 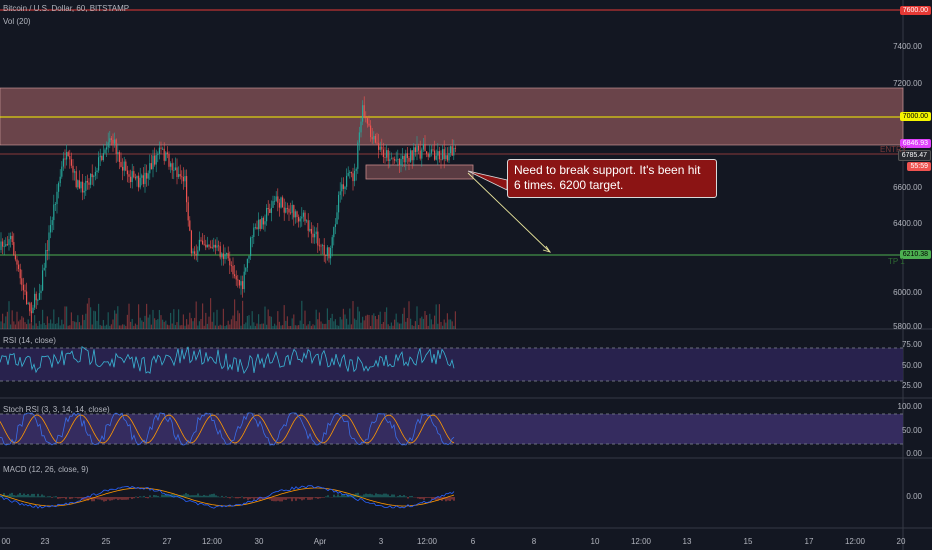 I want to click on stoch-rsi-title: Stoch RSI (3, 3, 14, 14, close), so click(x=56, y=409).